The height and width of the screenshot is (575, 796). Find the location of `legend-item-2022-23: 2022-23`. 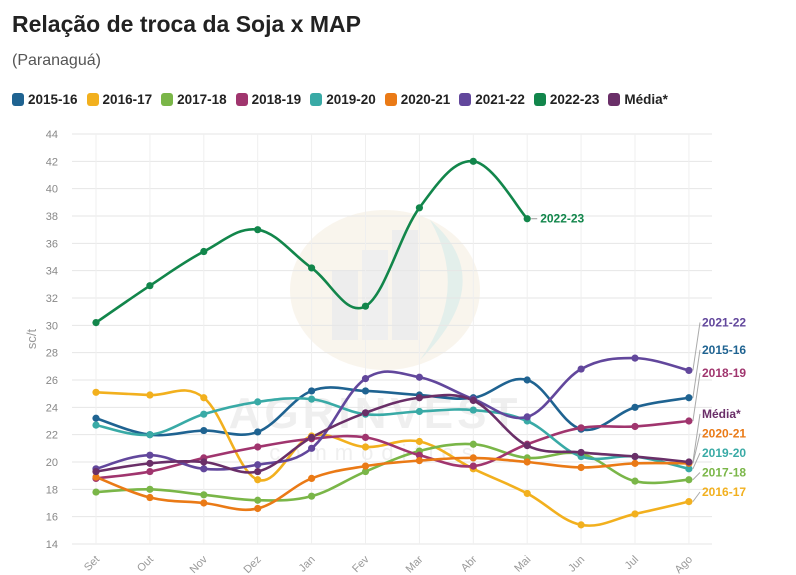

legend-item-2022-23: 2022-23 is located at coordinates (566, 99).